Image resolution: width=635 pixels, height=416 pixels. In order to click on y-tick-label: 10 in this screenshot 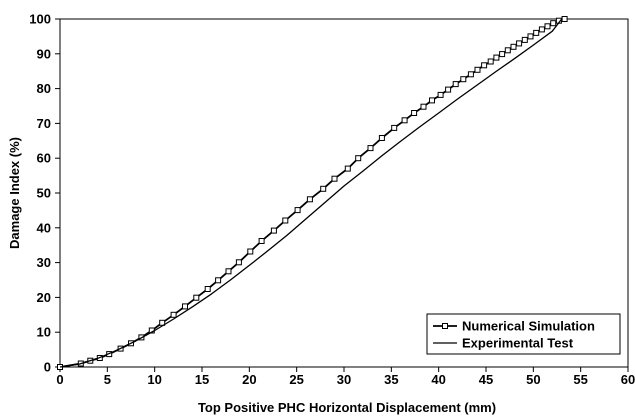, I will do `click(44, 332)`.